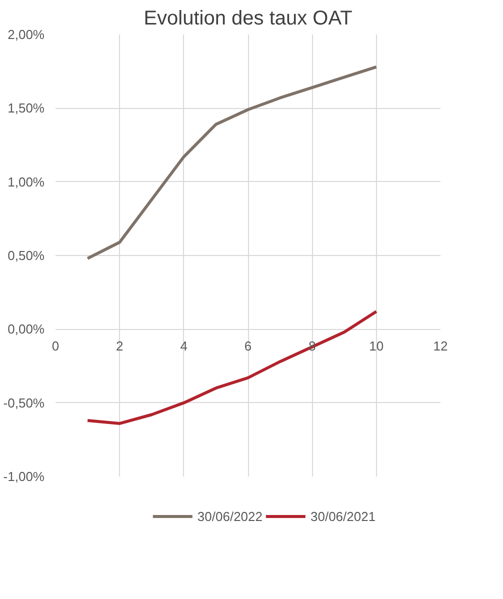 Image resolution: width=503 pixels, height=599 pixels. I want to click on y-tick-label: -0,50%, so click(24, 402).